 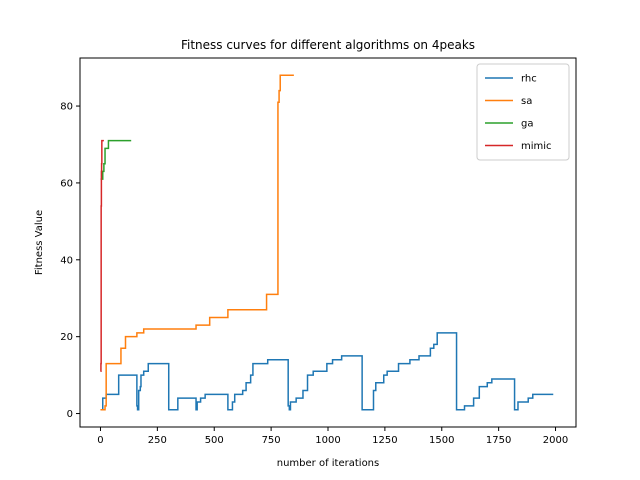 I want to click on series-line-mimic, so click(x=102, y=256).